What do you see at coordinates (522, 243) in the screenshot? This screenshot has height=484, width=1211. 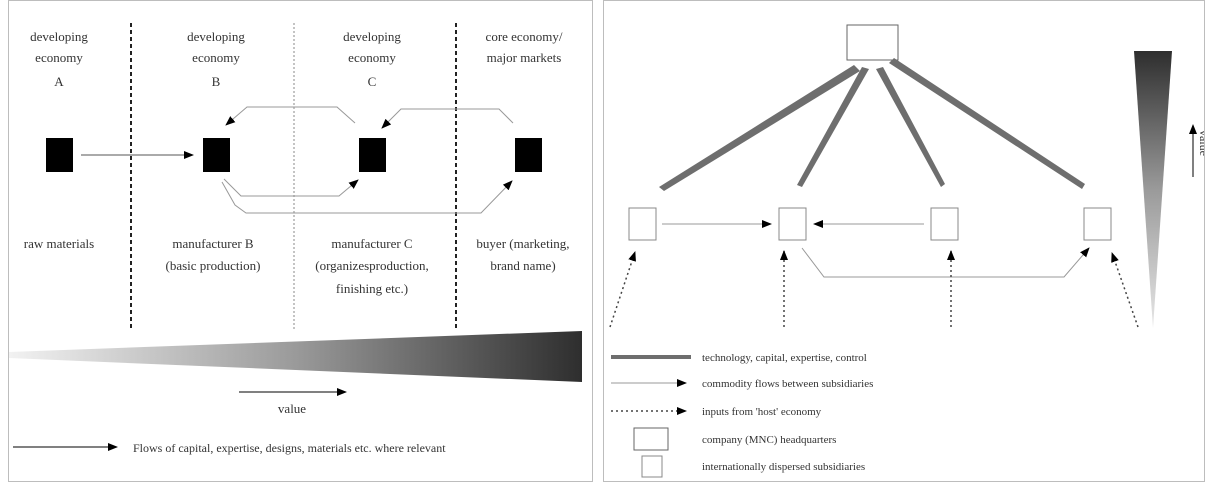 I see `role-buyer-line1: buyer (marketing,` at bounding box center [522, 243].